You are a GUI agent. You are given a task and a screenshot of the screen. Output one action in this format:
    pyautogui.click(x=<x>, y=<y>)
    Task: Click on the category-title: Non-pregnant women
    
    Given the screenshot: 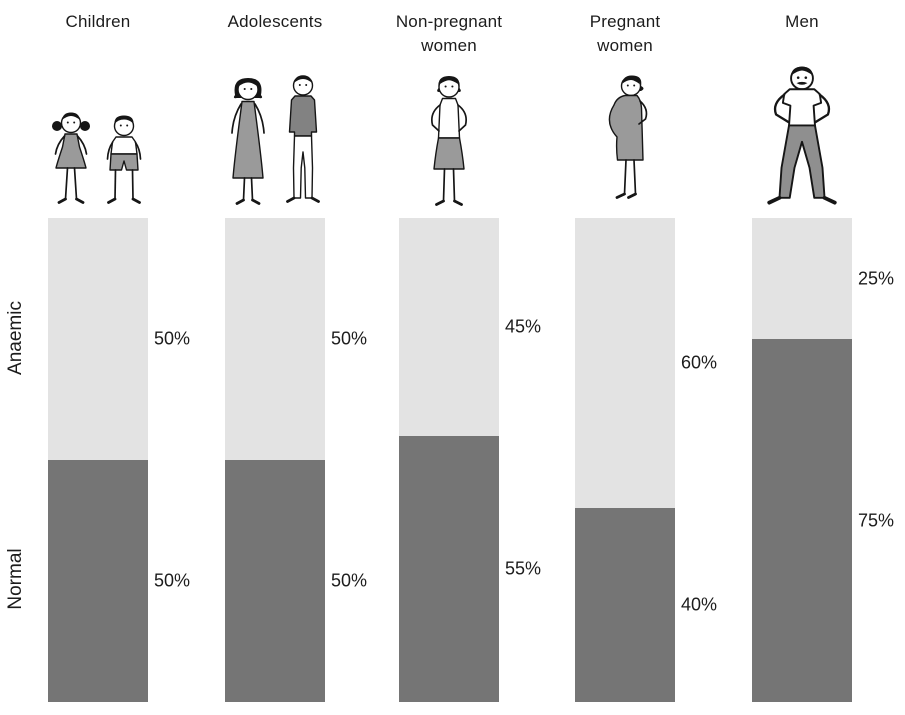 What is the action you would take?
    pyautogui.click(x=449, y=34)
    